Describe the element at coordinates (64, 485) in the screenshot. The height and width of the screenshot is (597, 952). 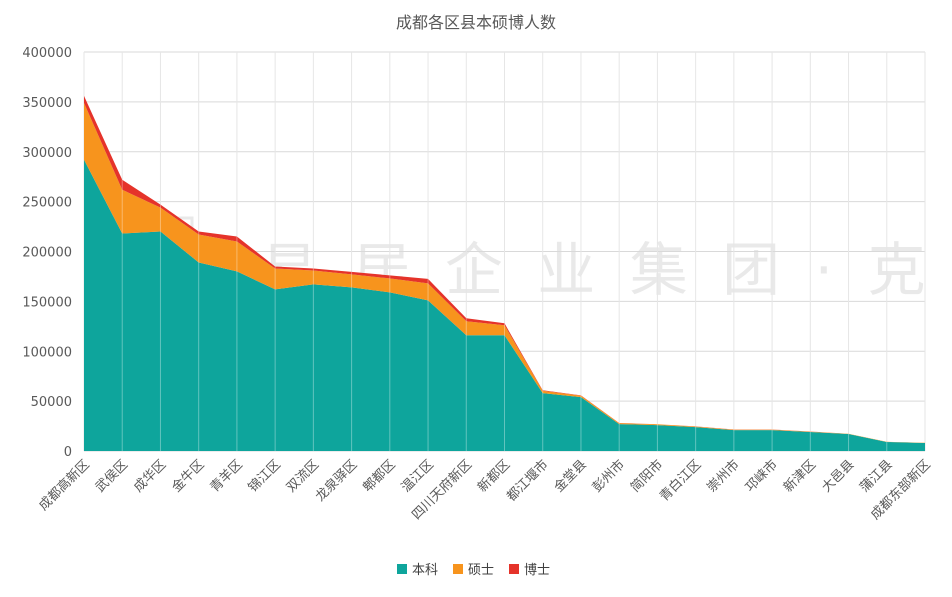
I see `x-tick-label: 成都高新区` at that location.